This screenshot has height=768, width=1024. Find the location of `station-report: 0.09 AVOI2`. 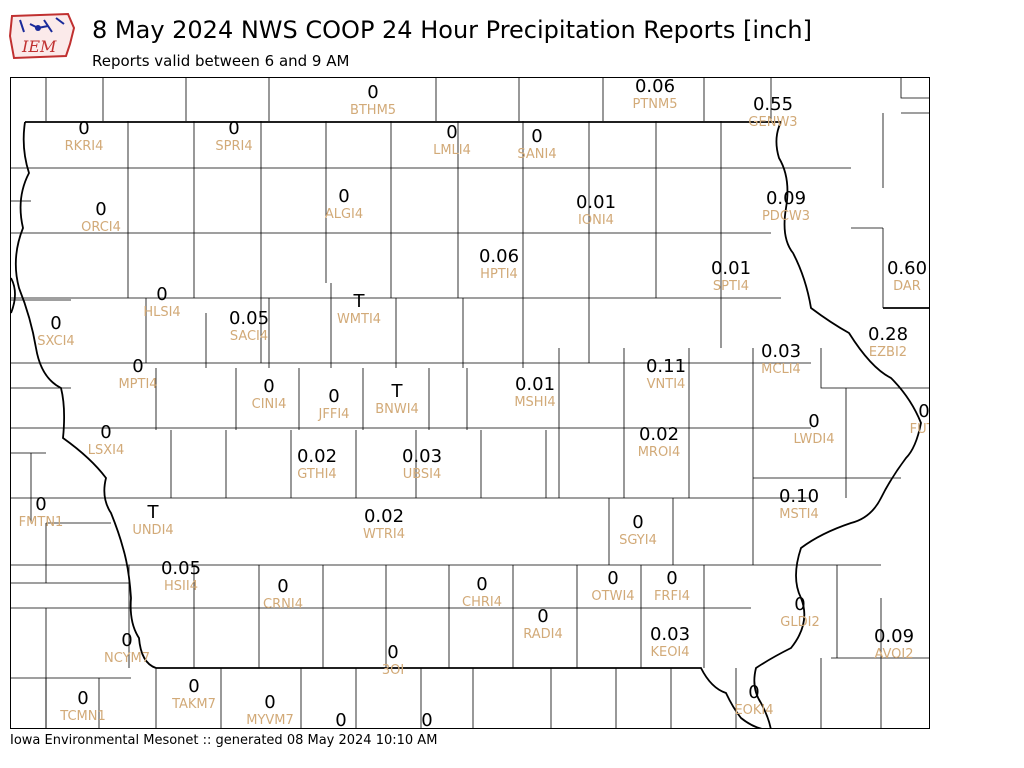

station-report: 0.09 AVOI2 is located at coordinates (894, 645).